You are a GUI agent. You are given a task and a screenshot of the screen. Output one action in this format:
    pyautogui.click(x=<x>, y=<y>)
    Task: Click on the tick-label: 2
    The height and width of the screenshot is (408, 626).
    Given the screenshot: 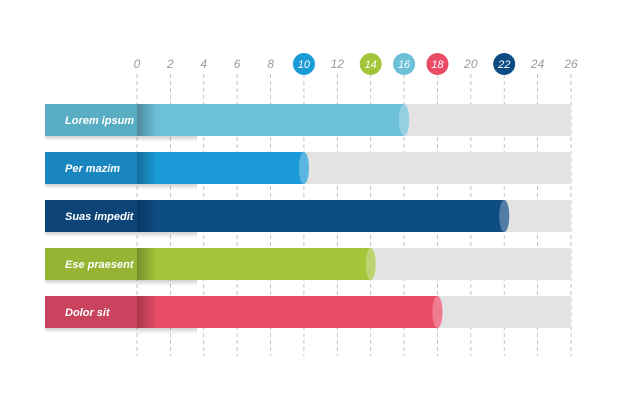 What is the action you would take?
    pyautogui.click(x=170, y=64)
    